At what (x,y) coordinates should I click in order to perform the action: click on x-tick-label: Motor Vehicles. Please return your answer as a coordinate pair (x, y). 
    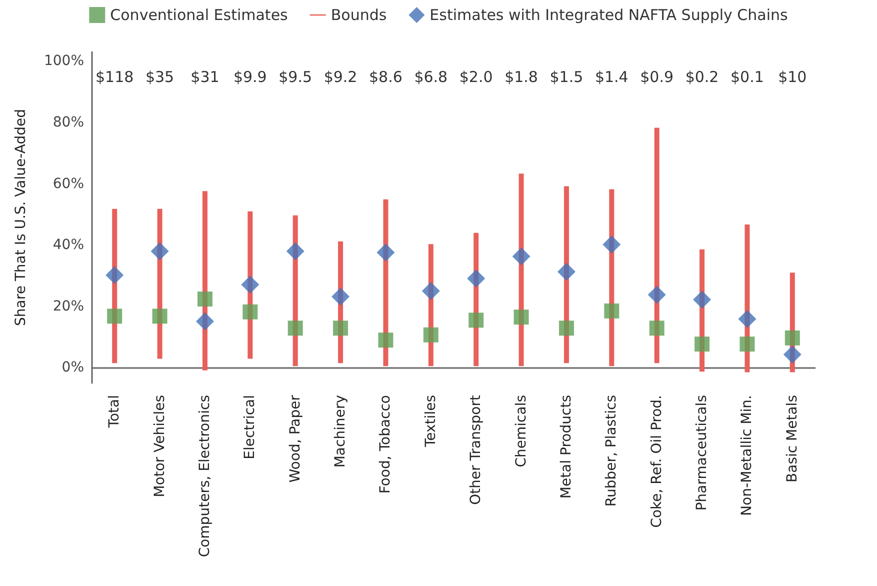
    Looking at the image, I should click on (160, 446).